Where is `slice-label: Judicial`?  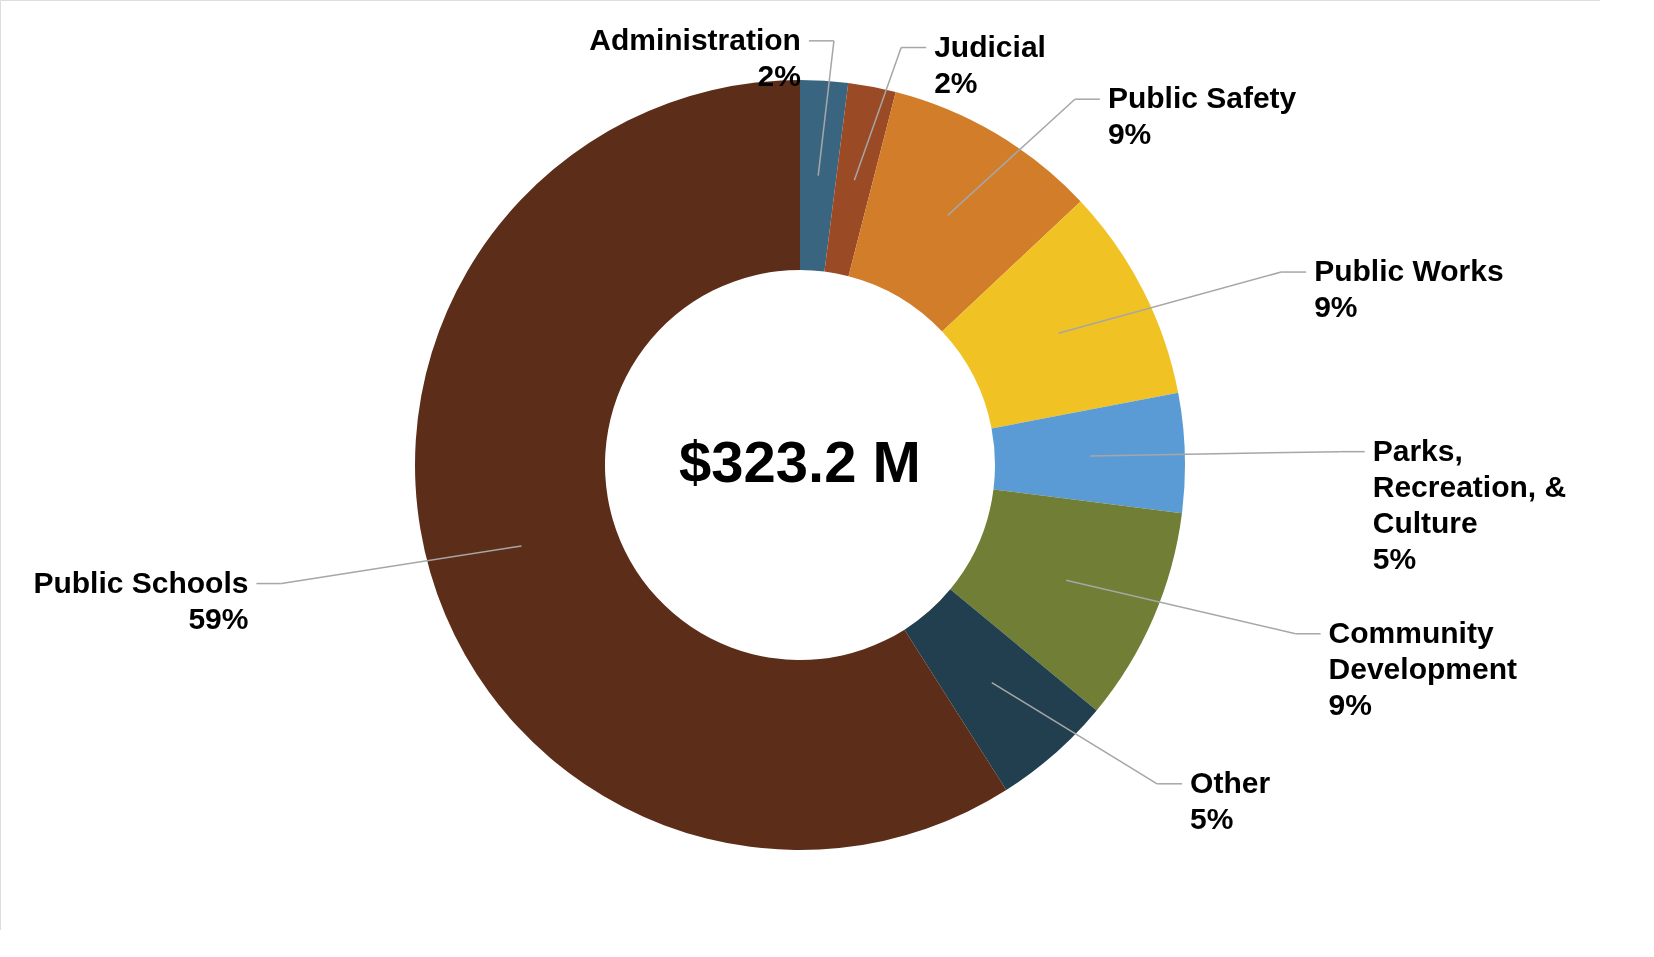
slice-label: Judicial is located at coordinates (990, 46).